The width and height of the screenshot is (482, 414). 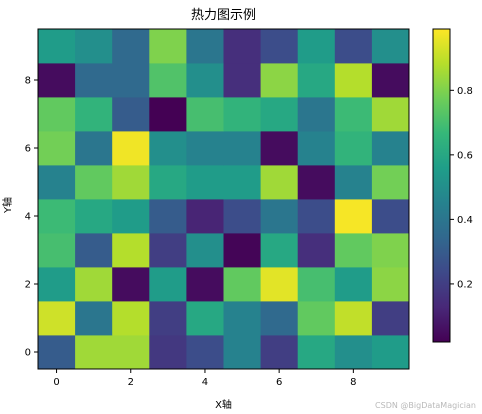 I want to click on colorbar-tick-label: 0.6, so click(x=465, y=155).